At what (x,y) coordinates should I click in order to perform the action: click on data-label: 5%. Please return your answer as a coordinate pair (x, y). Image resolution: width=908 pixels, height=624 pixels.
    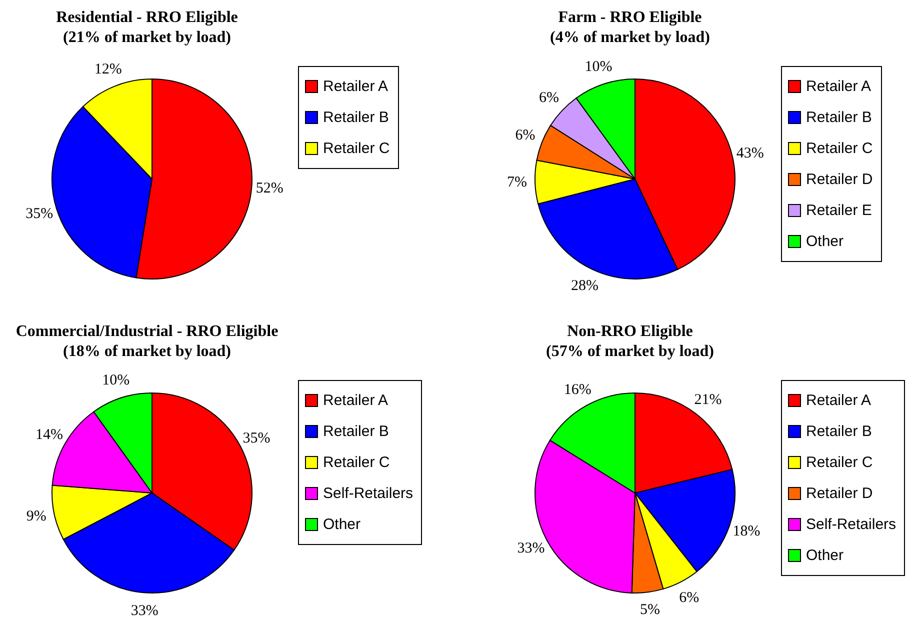
    Looking at the image, I should click on (650, 610).